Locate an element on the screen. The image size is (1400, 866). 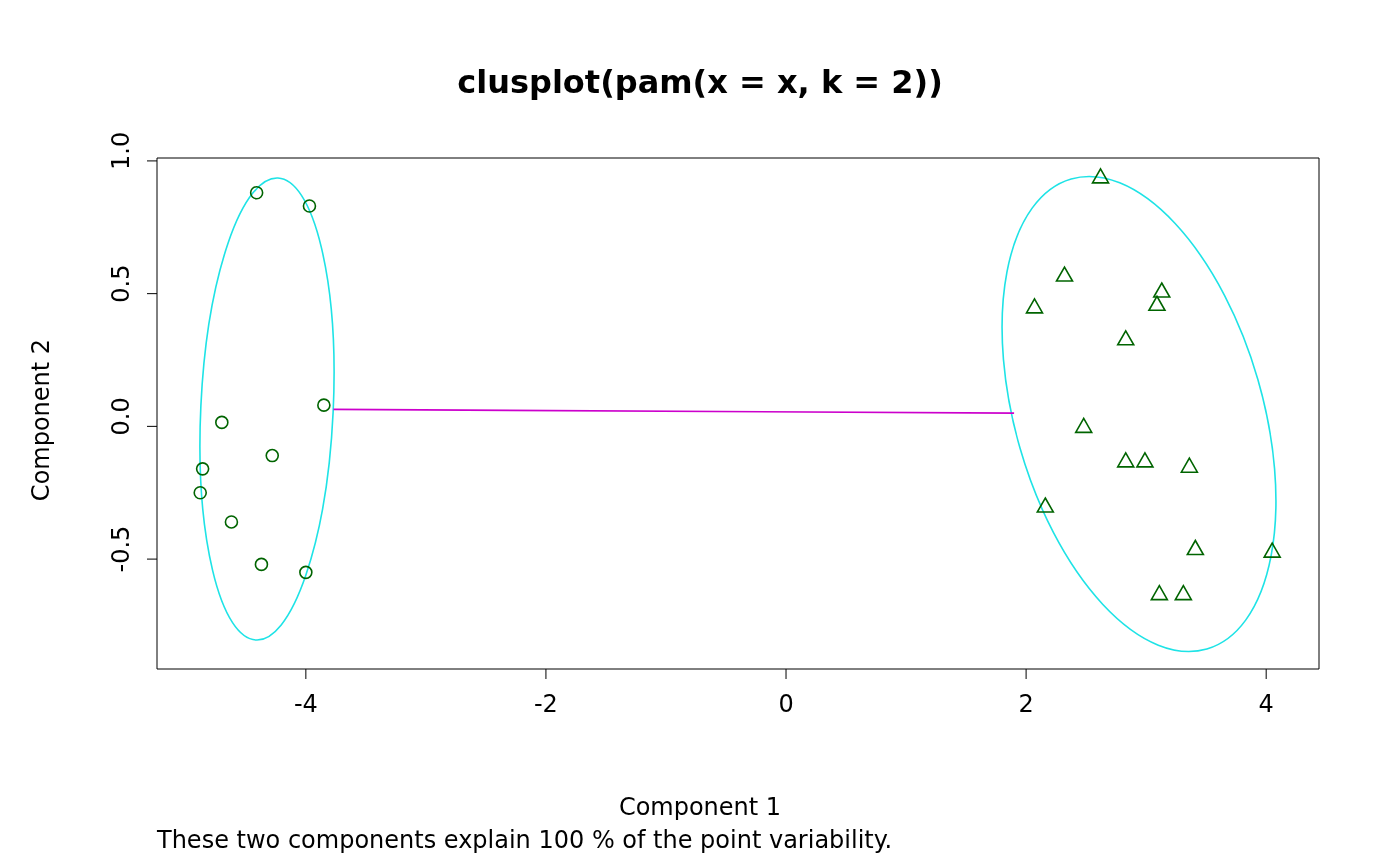
chart-title: clusplot(pam(x = x, k = 2)) is located at coordinates (700, 82).